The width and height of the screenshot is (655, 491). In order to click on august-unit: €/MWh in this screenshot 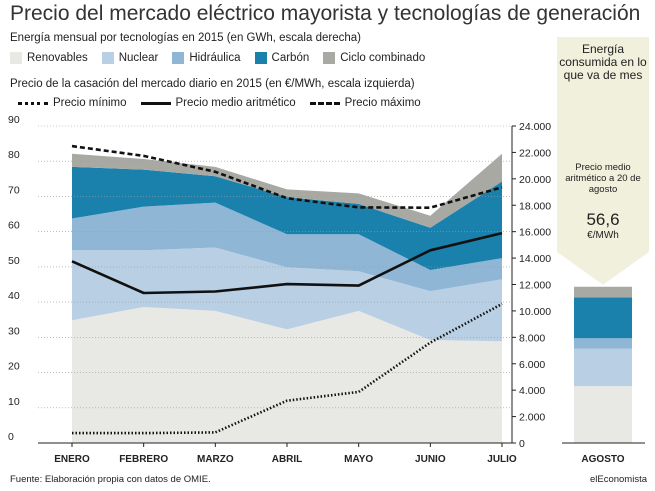, I will do `click(603, 235)`.